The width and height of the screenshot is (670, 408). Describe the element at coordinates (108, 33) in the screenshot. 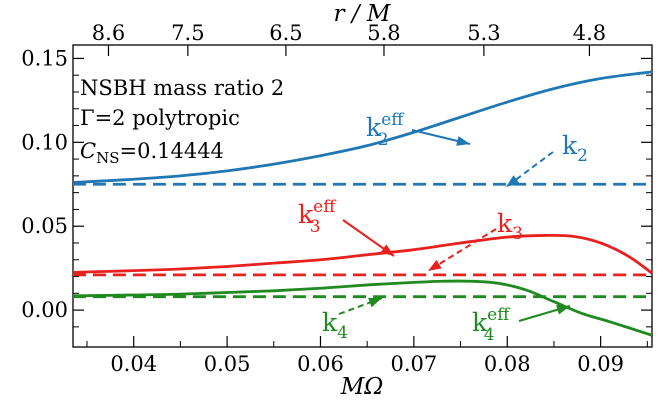

I see `top-tick-label: 8.6` at that location.